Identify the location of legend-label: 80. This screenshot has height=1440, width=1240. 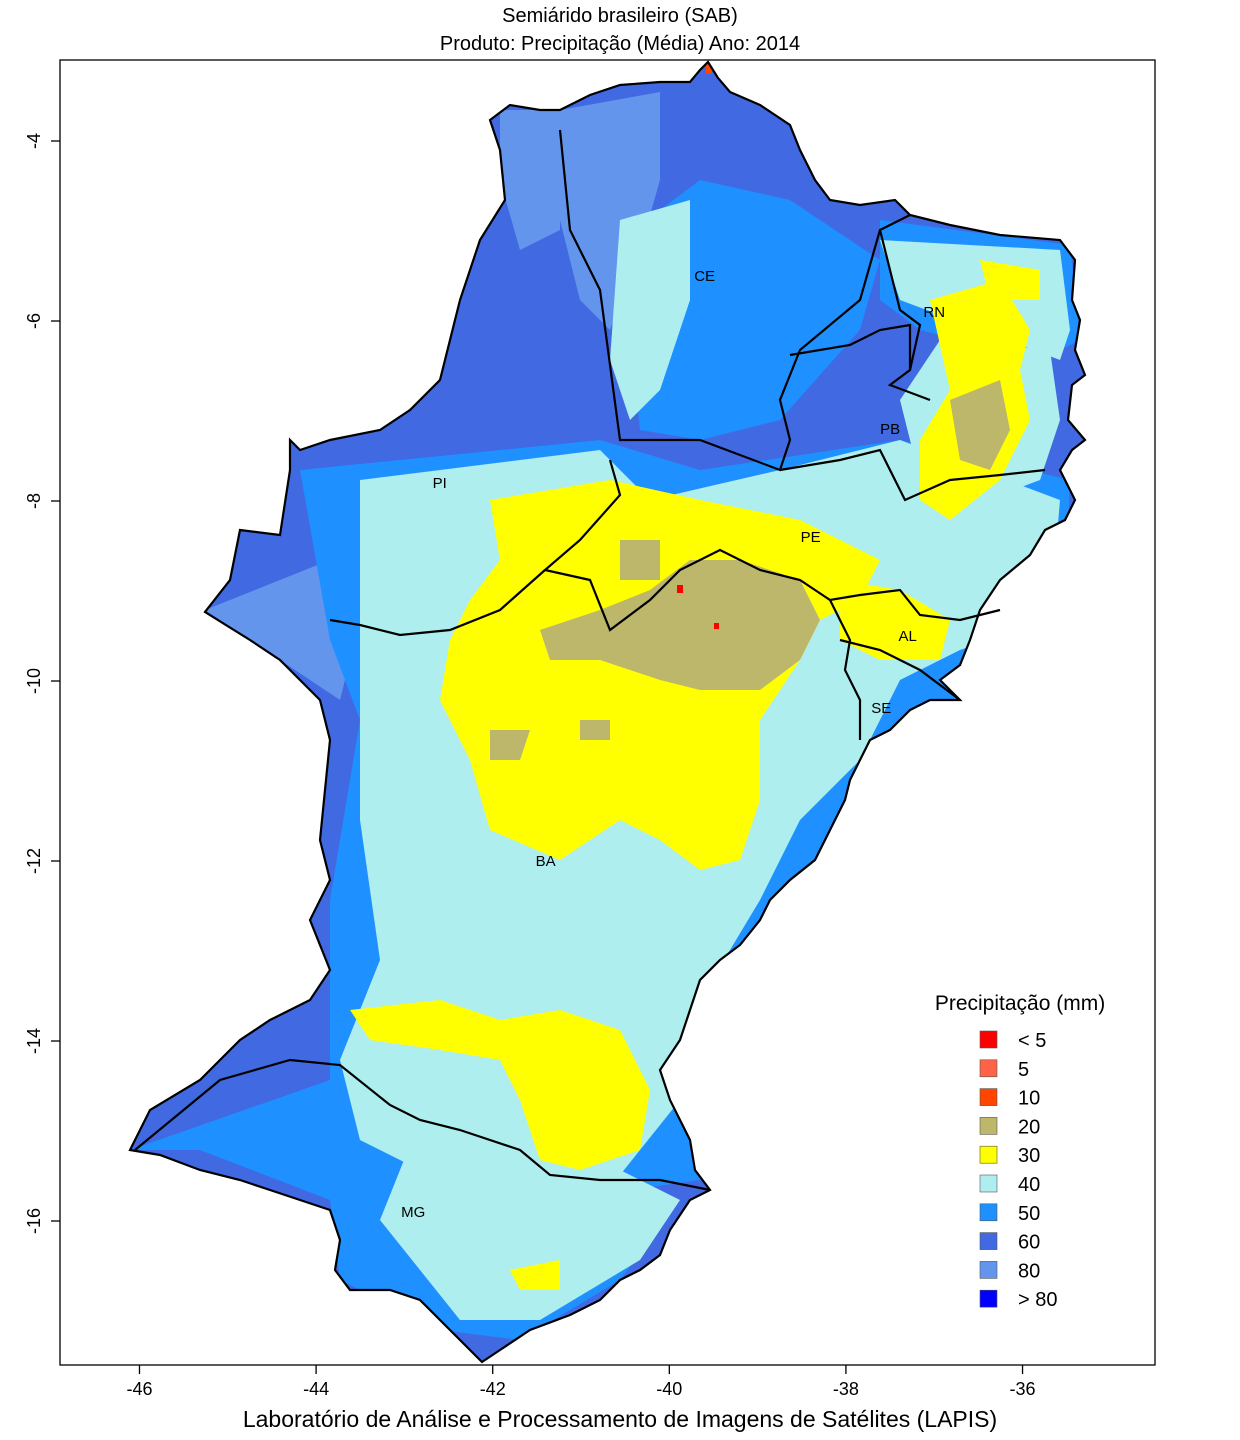
(1029, 1271).